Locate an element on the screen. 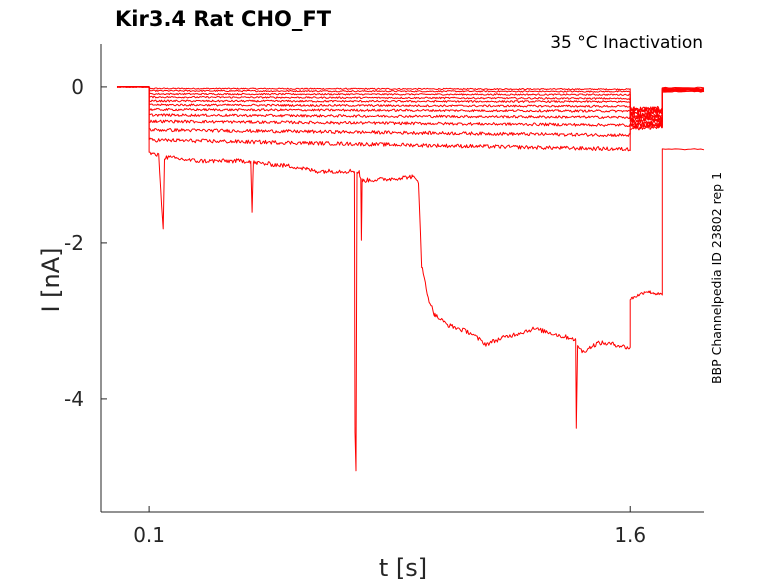 This screenshot has width=778, height=583. x-axis-label: t [s] is located at coordinates (403, 568).